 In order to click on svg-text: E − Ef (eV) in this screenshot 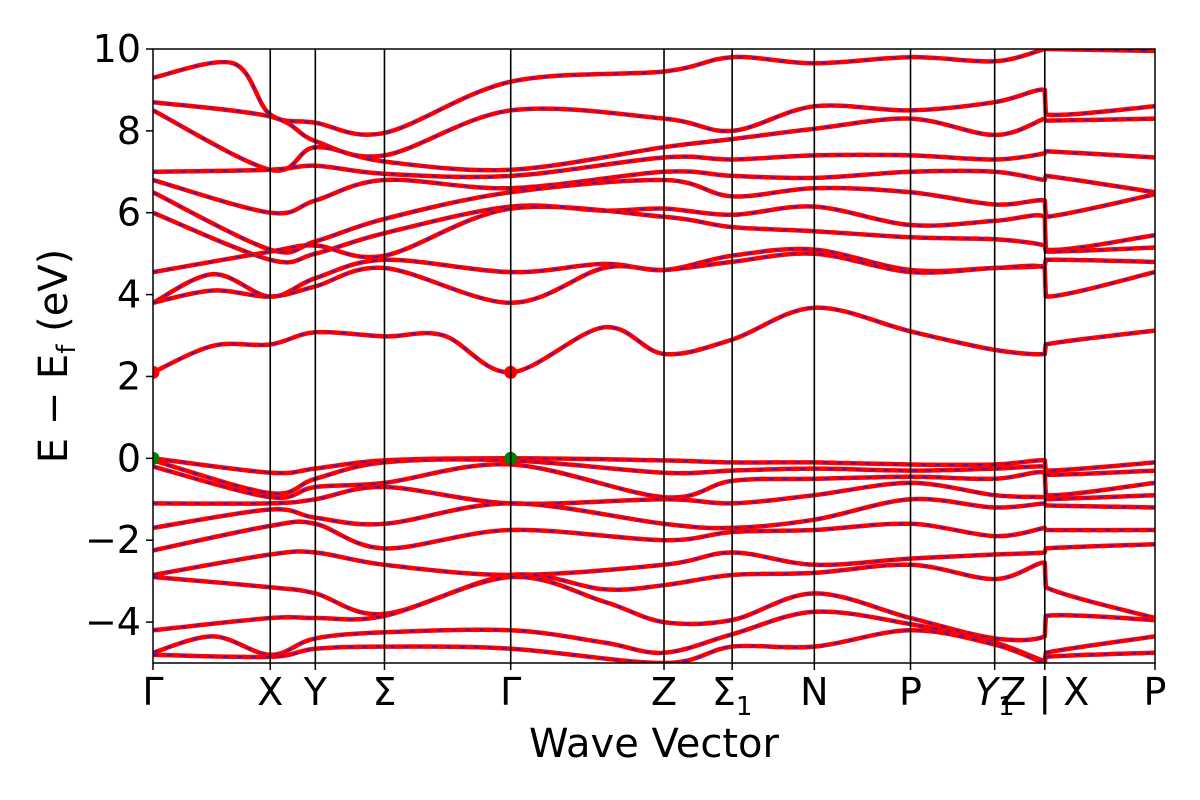, I will do `click(56, 356)`.